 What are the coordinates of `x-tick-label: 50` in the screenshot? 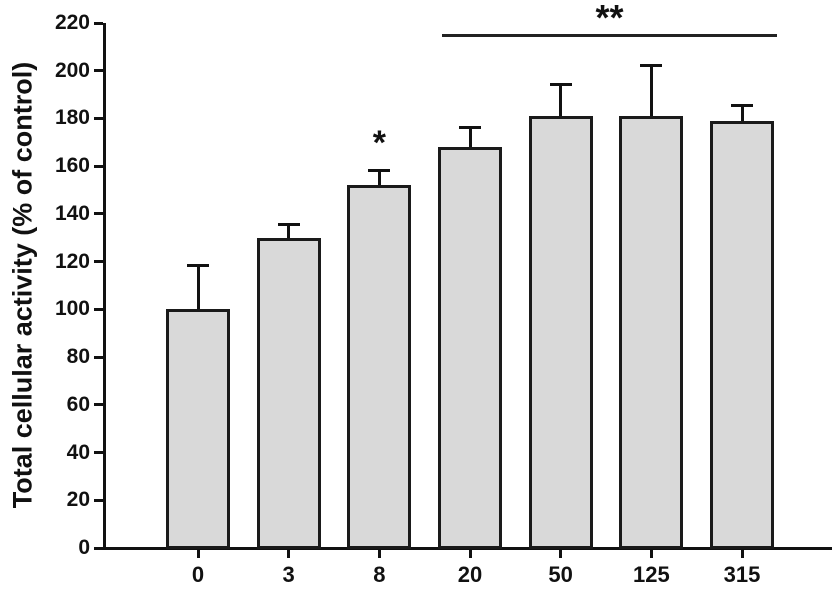 It's located at (560, 574).